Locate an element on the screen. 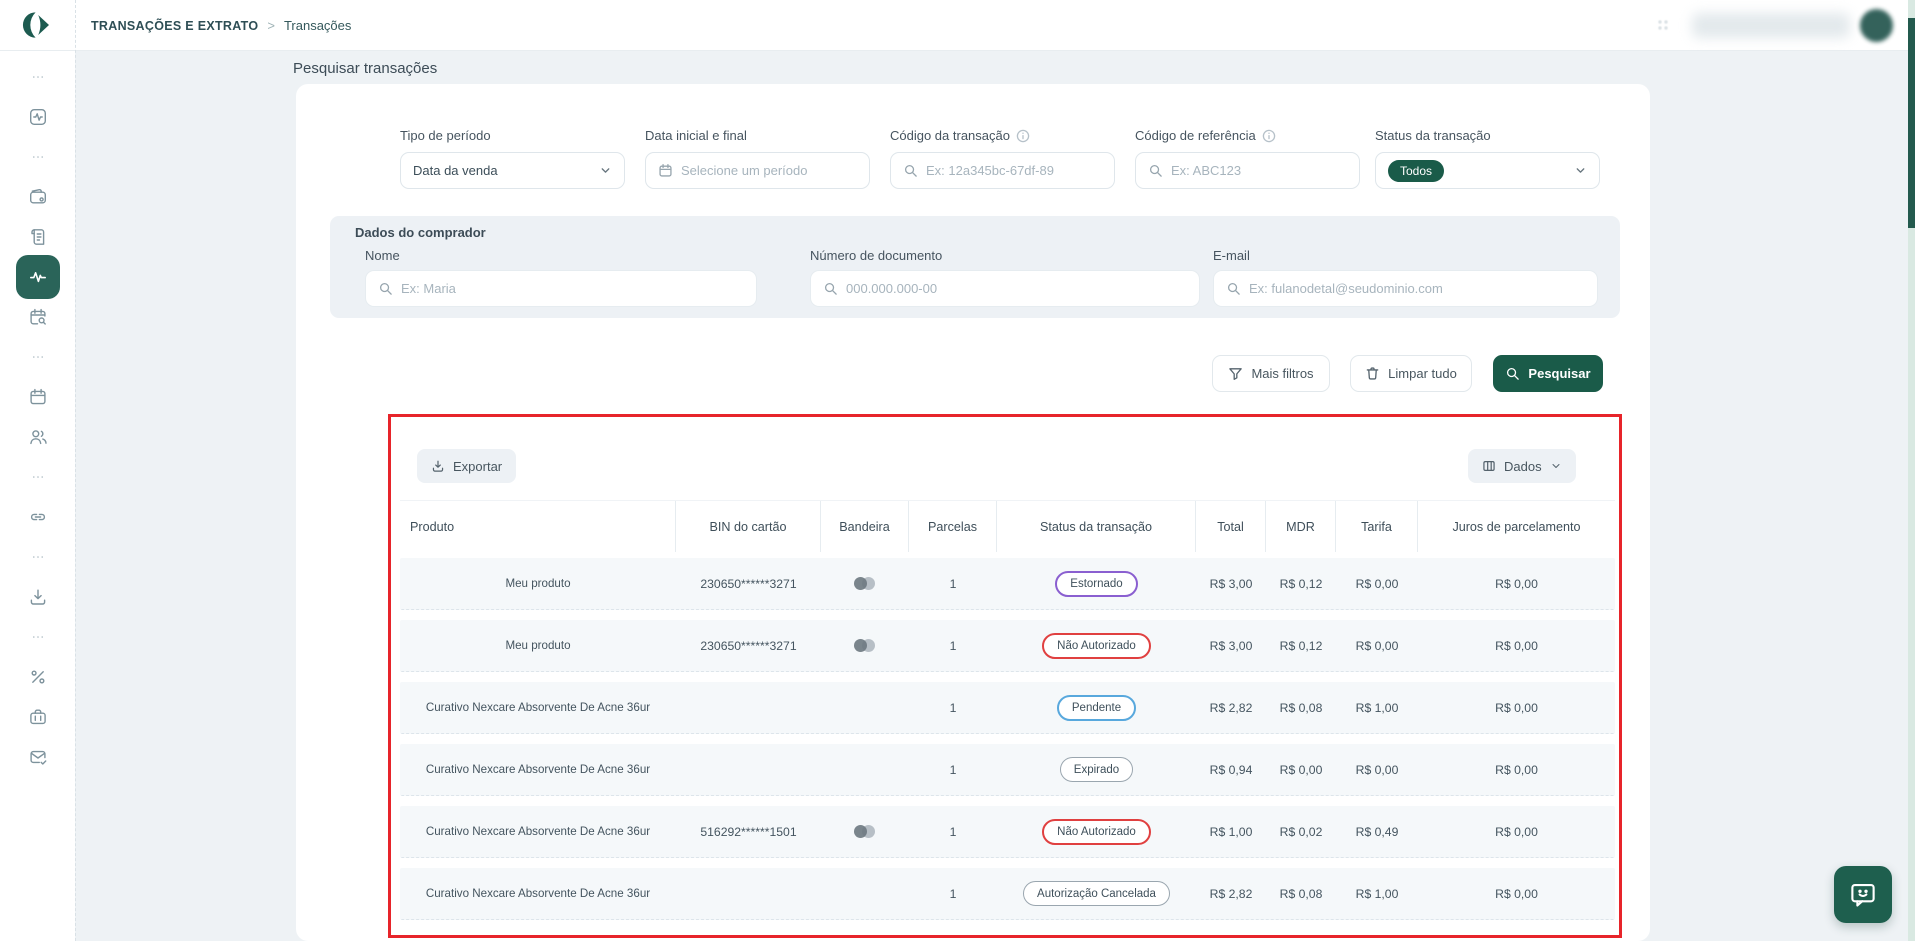  buyer-email-field is located at coordinates (1417, 288).